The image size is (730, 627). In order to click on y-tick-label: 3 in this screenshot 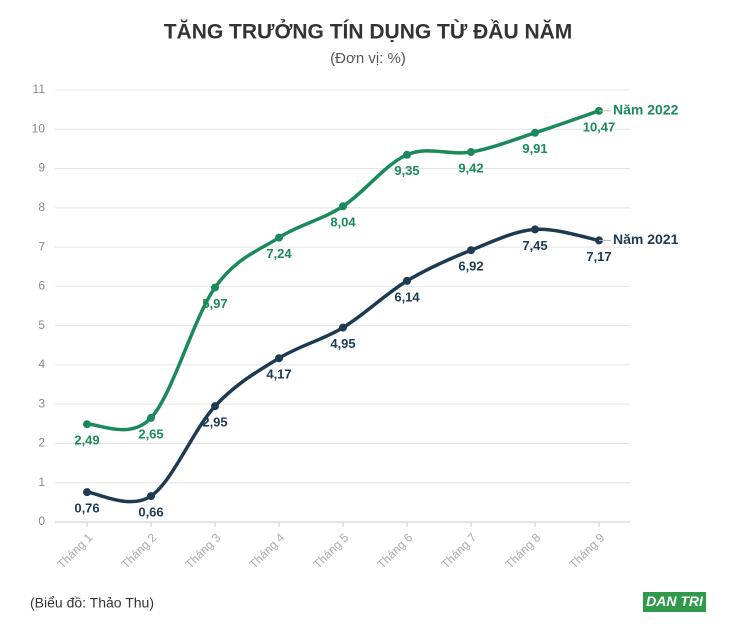, I will do `click(41, 403)`.